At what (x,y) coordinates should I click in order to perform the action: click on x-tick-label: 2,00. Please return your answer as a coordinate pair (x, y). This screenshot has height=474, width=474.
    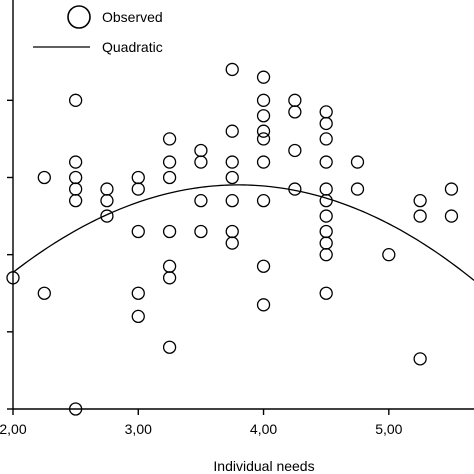
    Looking at the image, I should click on (13, 429).